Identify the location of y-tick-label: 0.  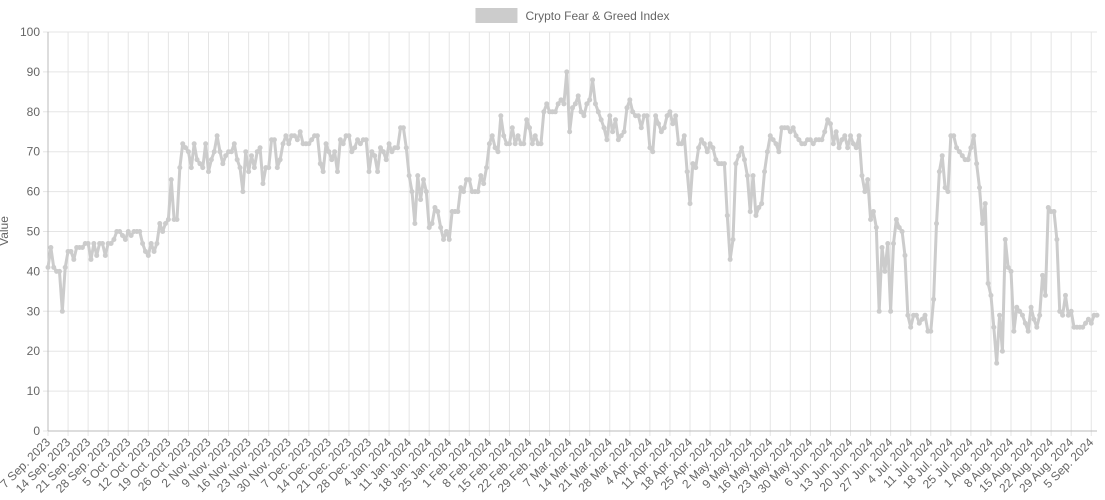
(36, 431).